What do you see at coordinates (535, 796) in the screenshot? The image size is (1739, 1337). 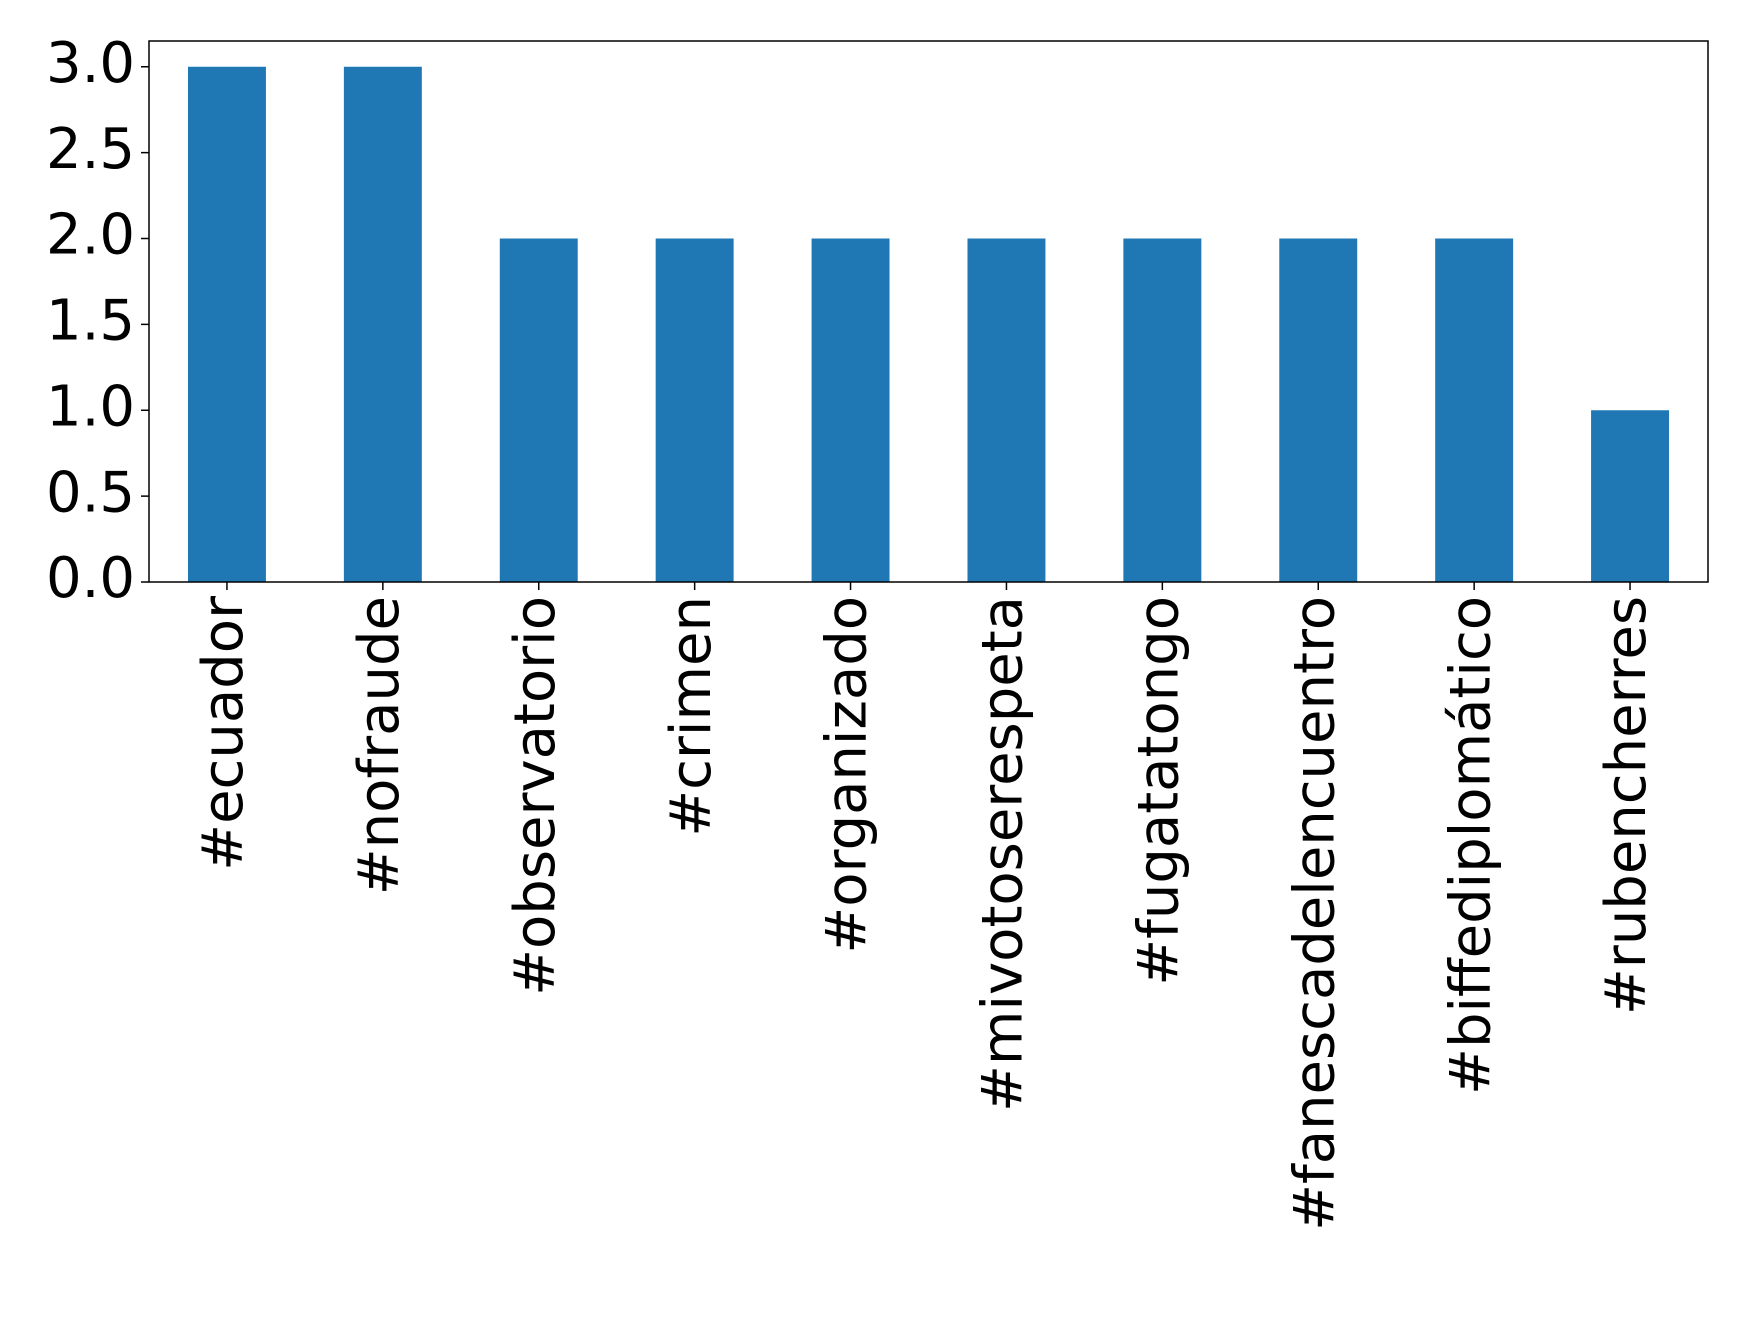 I see `x-tick-label: #observatorio` at bounding box center [535, 796].